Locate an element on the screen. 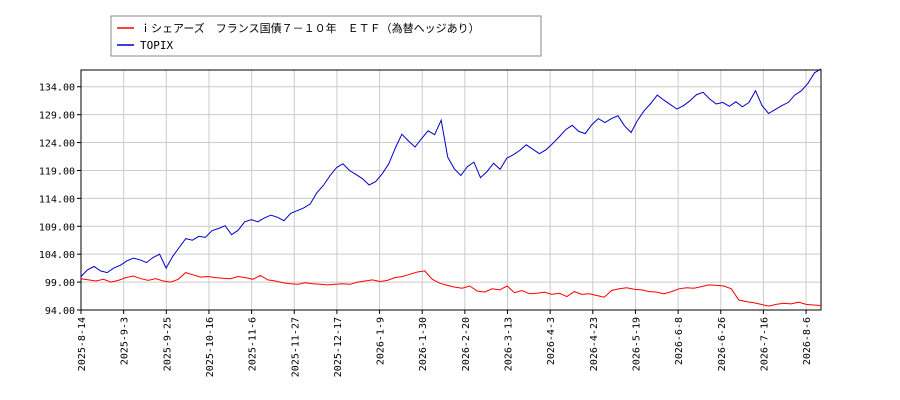  y-tick-label: 109.00 is located at coordinates (57, 227).